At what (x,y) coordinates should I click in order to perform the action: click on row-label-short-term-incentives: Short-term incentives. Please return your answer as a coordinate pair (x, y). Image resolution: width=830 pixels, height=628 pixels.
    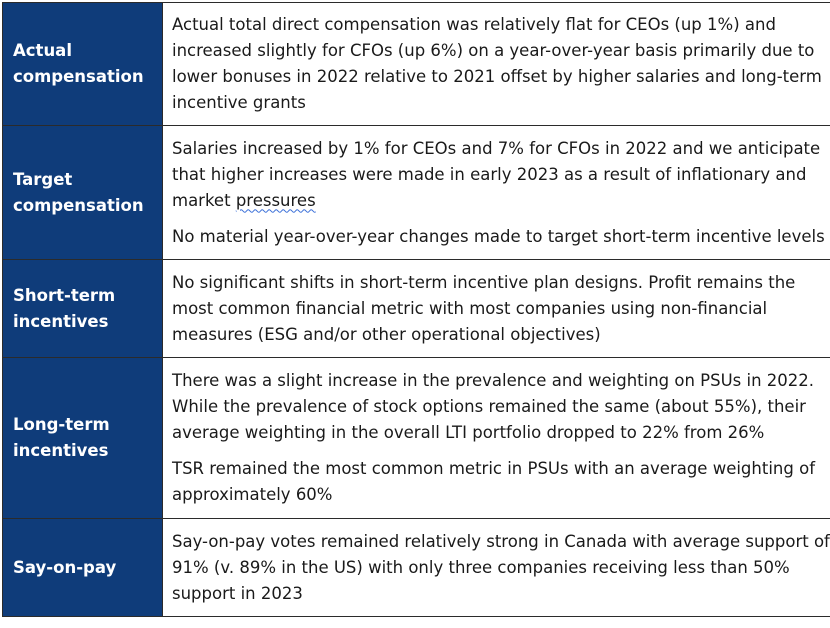
    Looking at the image, I should click on (82, 308).